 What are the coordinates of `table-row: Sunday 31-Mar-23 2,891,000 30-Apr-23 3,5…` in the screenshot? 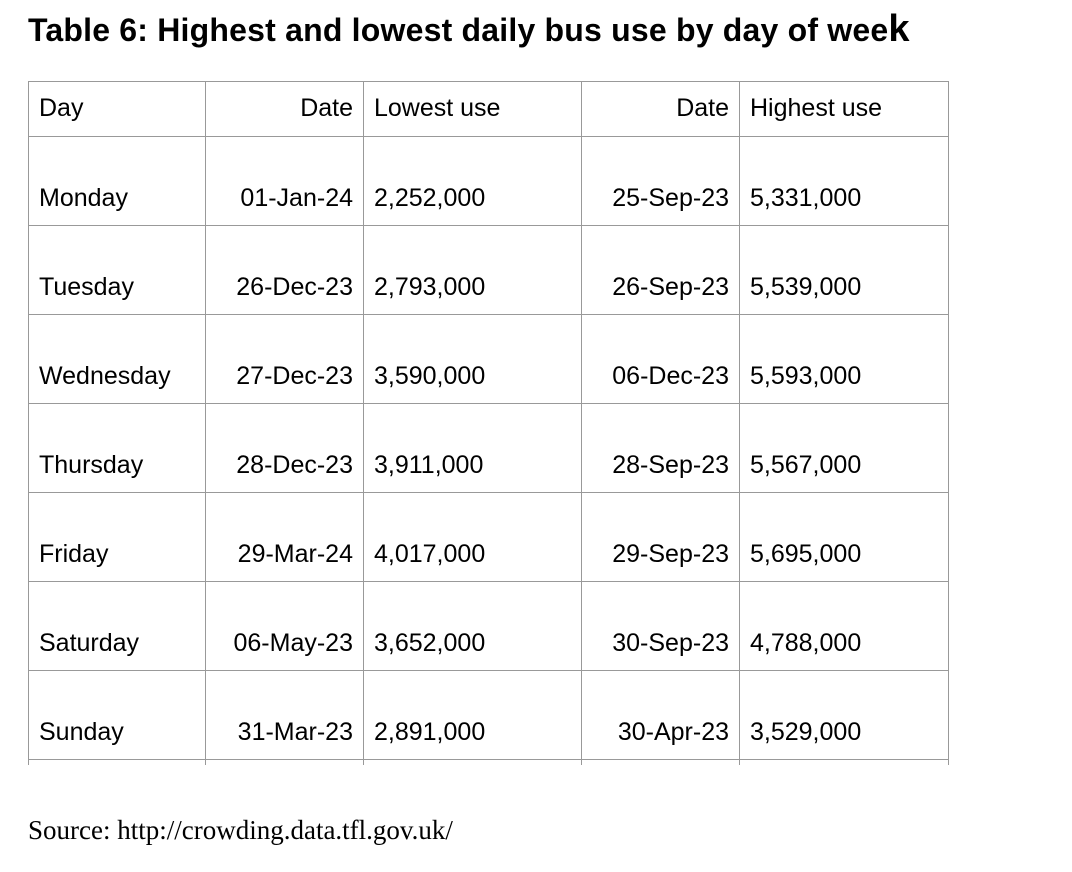 It's located at (488, 714).